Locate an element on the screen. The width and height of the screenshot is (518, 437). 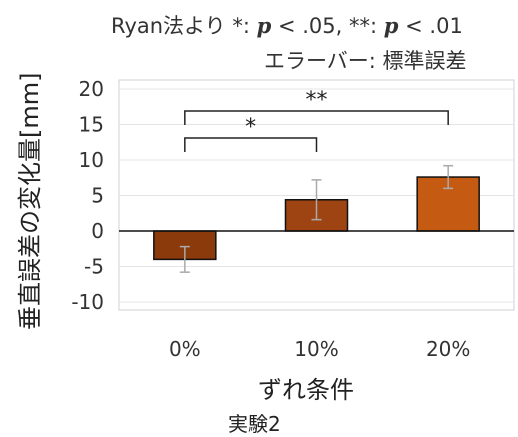
x-axis-label: ずれ条件 is located at coordinates (306, 390).